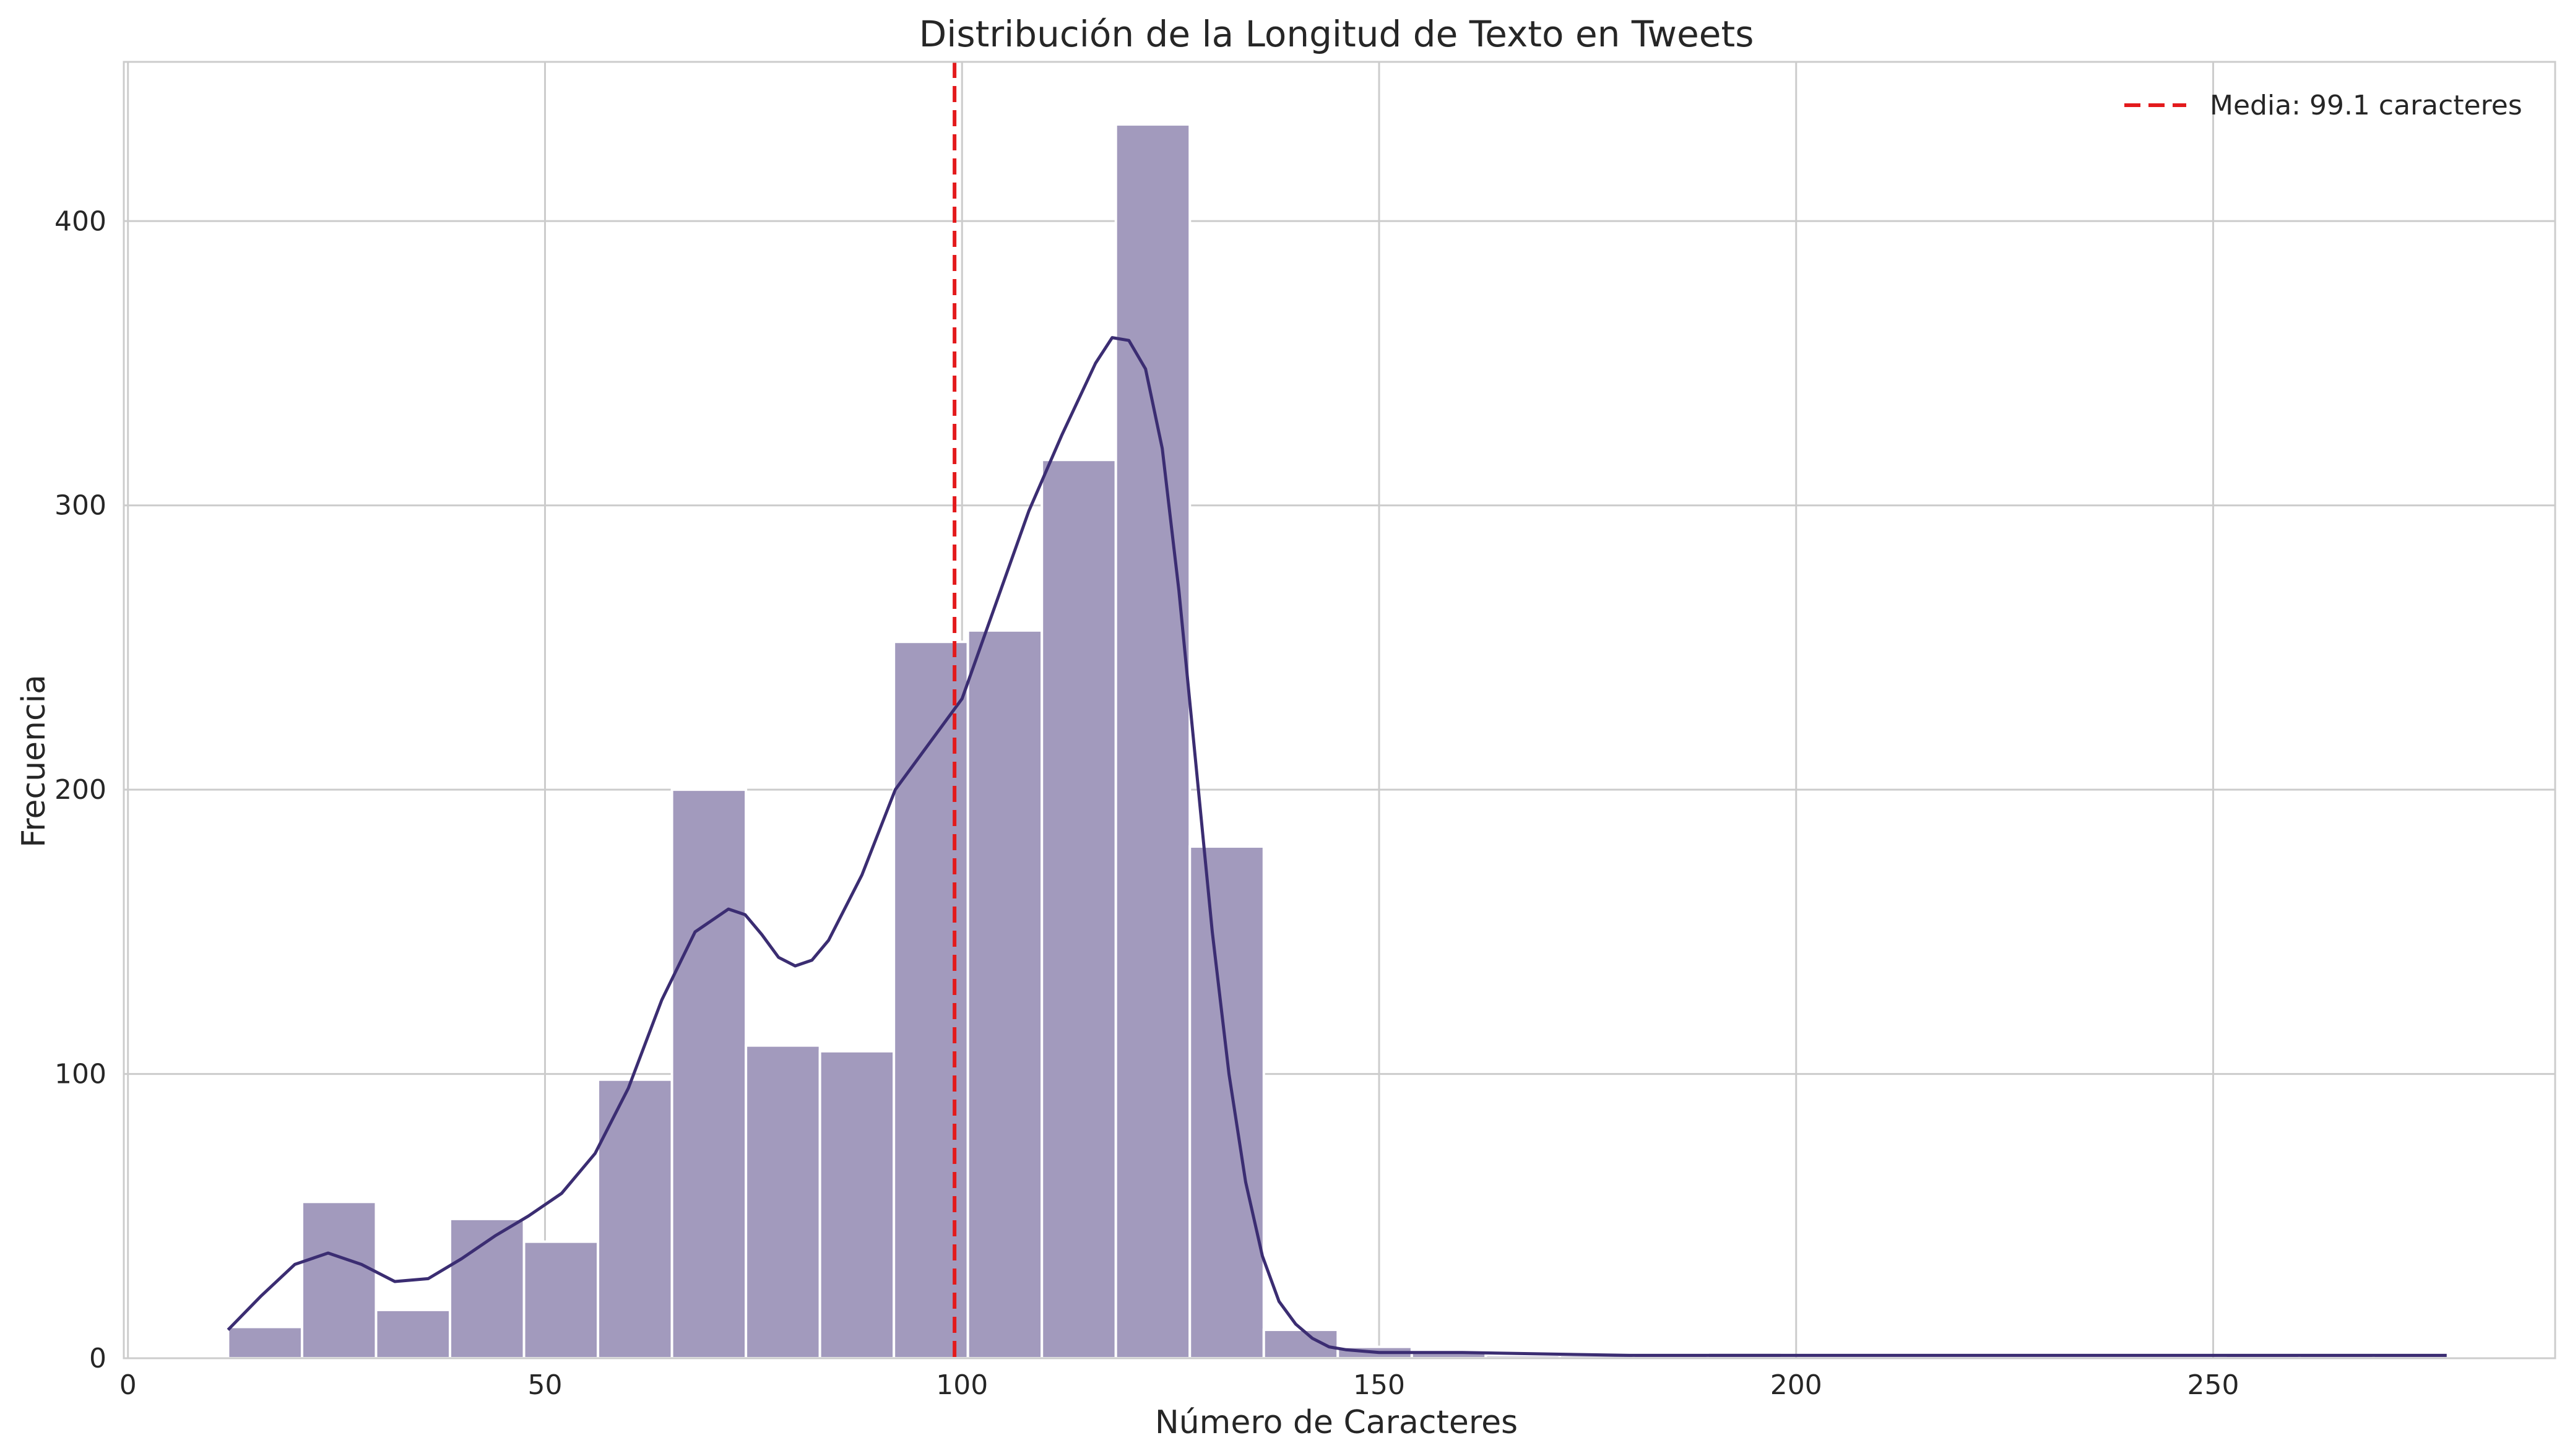 This screenshot has width=2570, height=1456. I want to click on y-tick-label: 0, so click(98, 1358).